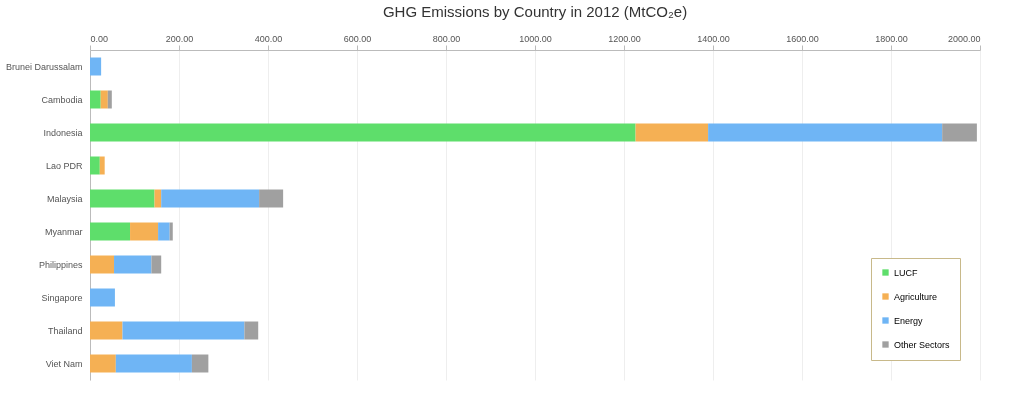 This screenshot has width=1026, height=403. Describe the element at coordinates (713, 38) in the screenshot. I see `x-tick-label: 1400.00` at that location.